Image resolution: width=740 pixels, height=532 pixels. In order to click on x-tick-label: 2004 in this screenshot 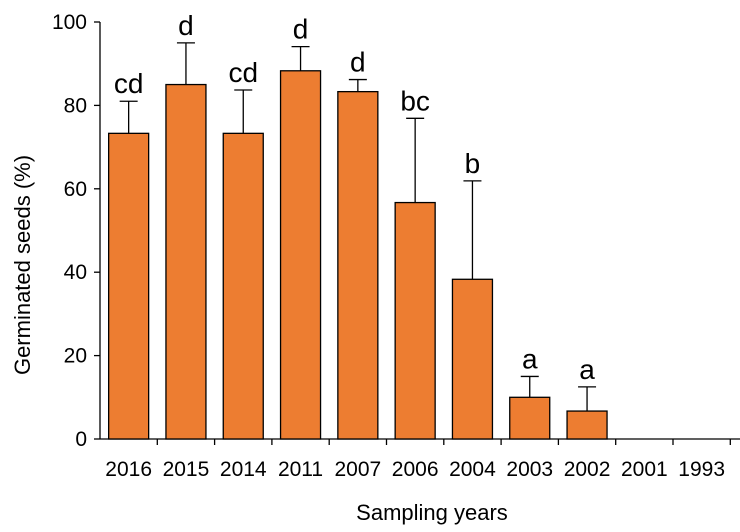, I will do `click(472, 469)`.